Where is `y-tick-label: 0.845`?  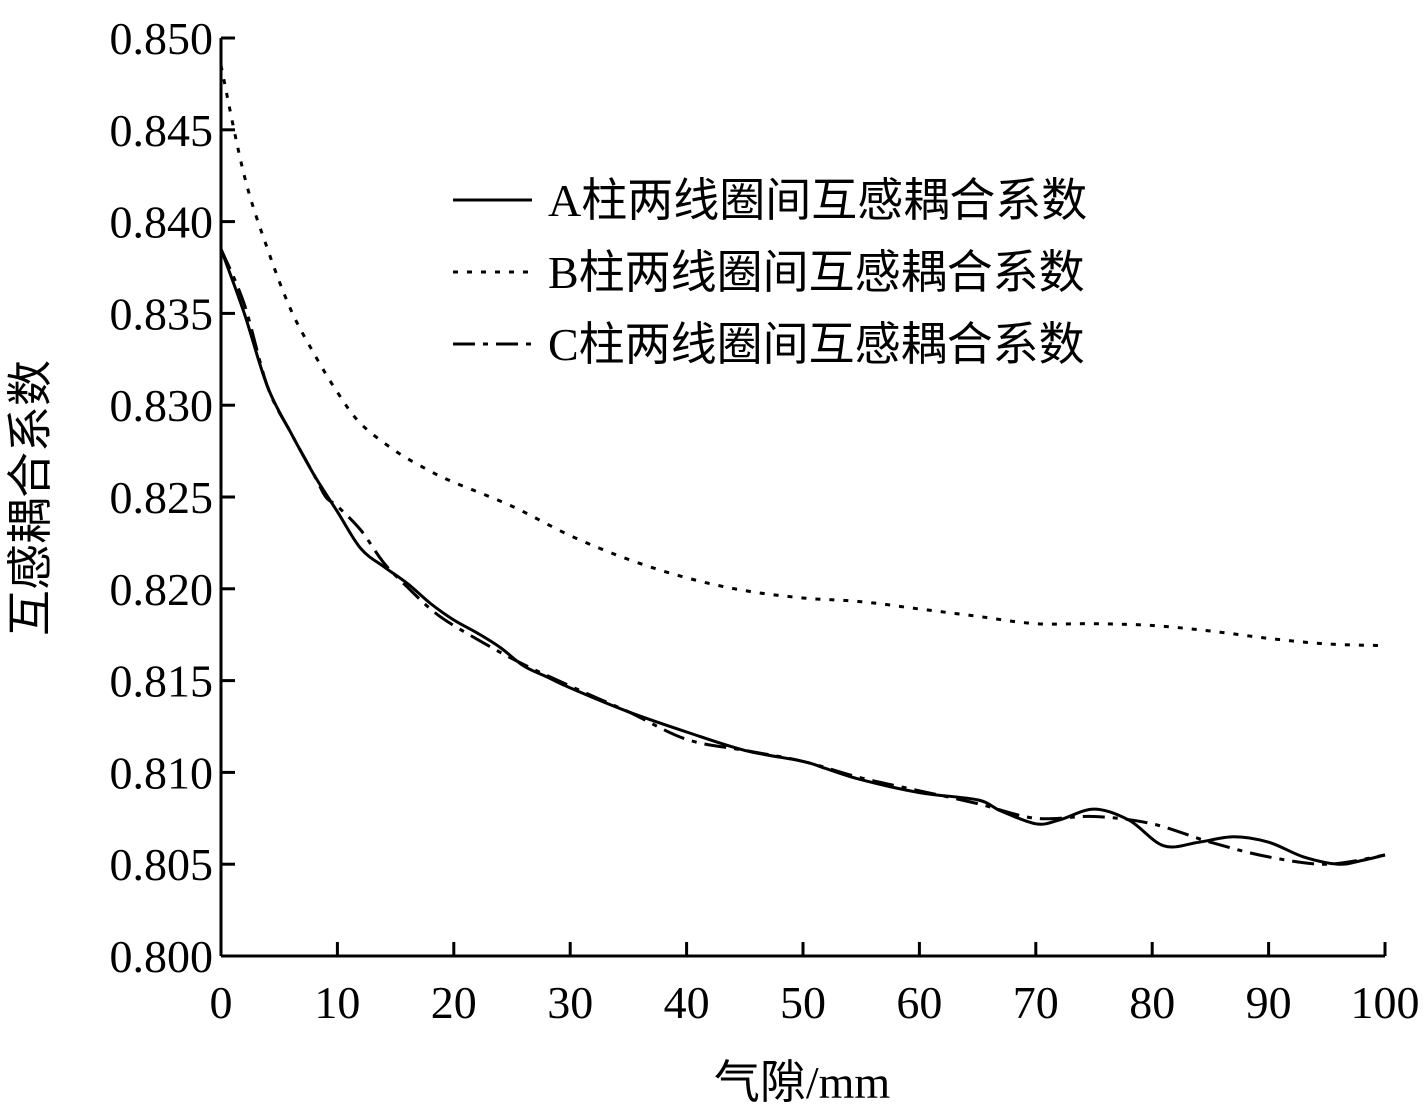
y-tick-label: 0.845 is located at coordinates (162, 130).